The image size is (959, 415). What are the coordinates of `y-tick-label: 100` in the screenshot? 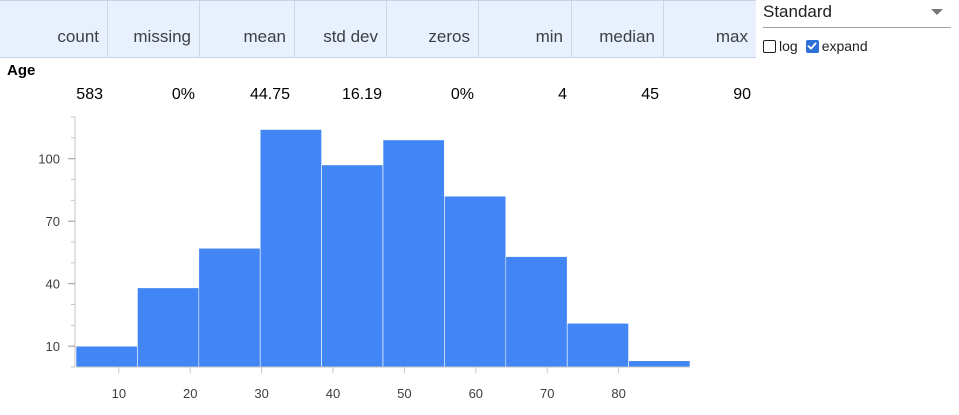 It's located at (49, 159).